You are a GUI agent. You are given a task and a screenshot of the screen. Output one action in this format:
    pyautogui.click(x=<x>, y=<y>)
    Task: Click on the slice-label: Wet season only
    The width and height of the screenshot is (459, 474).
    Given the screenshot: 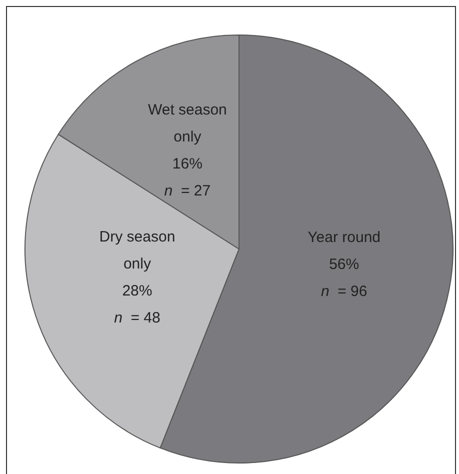 What is the action you would take?
    pyautogui.click(x=187, y=124)
    